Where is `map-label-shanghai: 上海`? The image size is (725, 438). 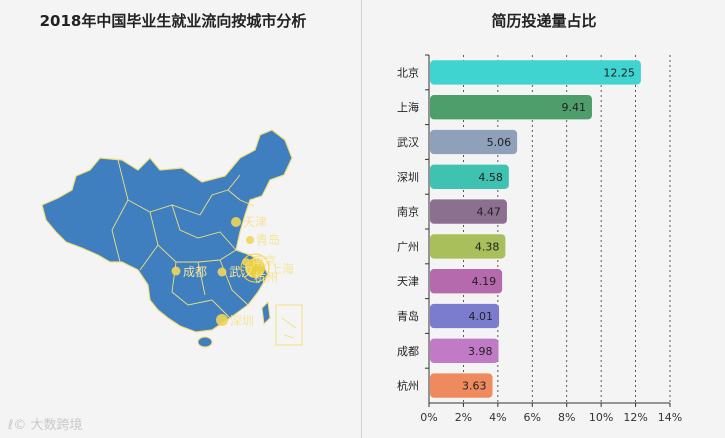 map-label-shanghai: 上海 is located at coordinates (282, 268).